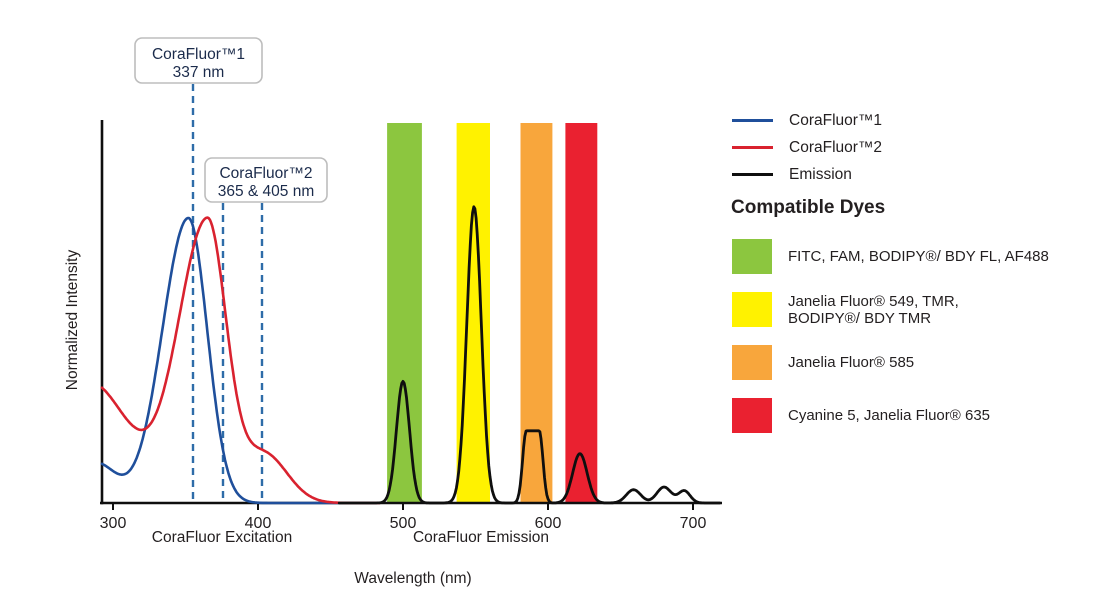 The image size is (1110, 612). I want to click on dye-row-red: Cyanine 5, Janelia Fluor® 635, so click(890, 415).